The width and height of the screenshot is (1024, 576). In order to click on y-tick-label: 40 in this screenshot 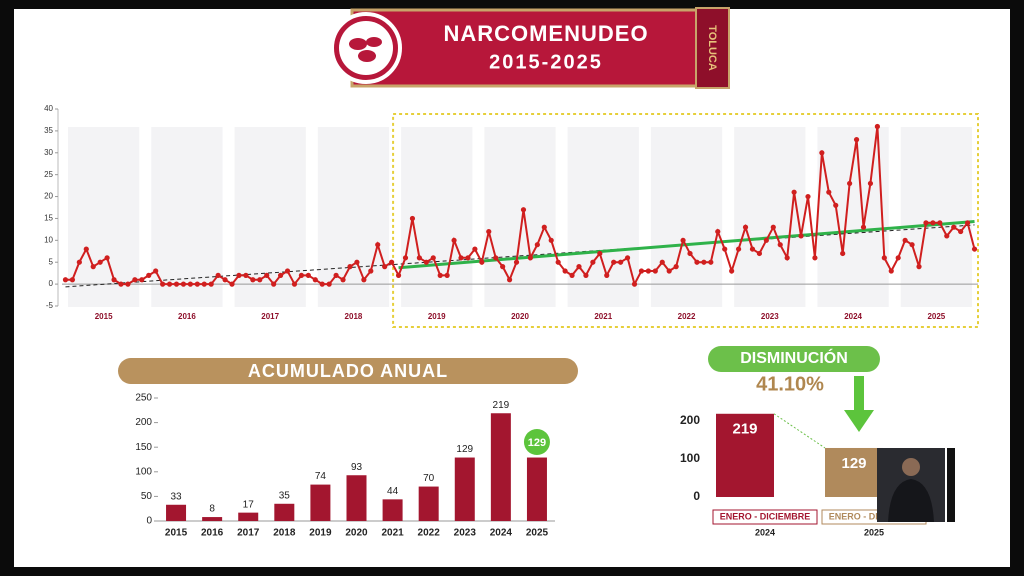, I will do `click(48, 108)`.